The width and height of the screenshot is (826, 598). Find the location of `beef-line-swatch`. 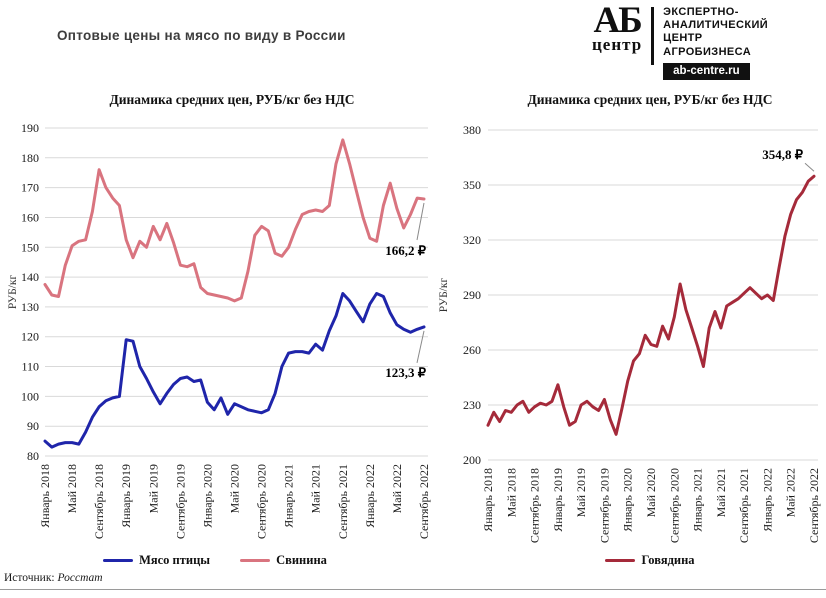

beef-line-swatch is located at coordinates (620, 560).